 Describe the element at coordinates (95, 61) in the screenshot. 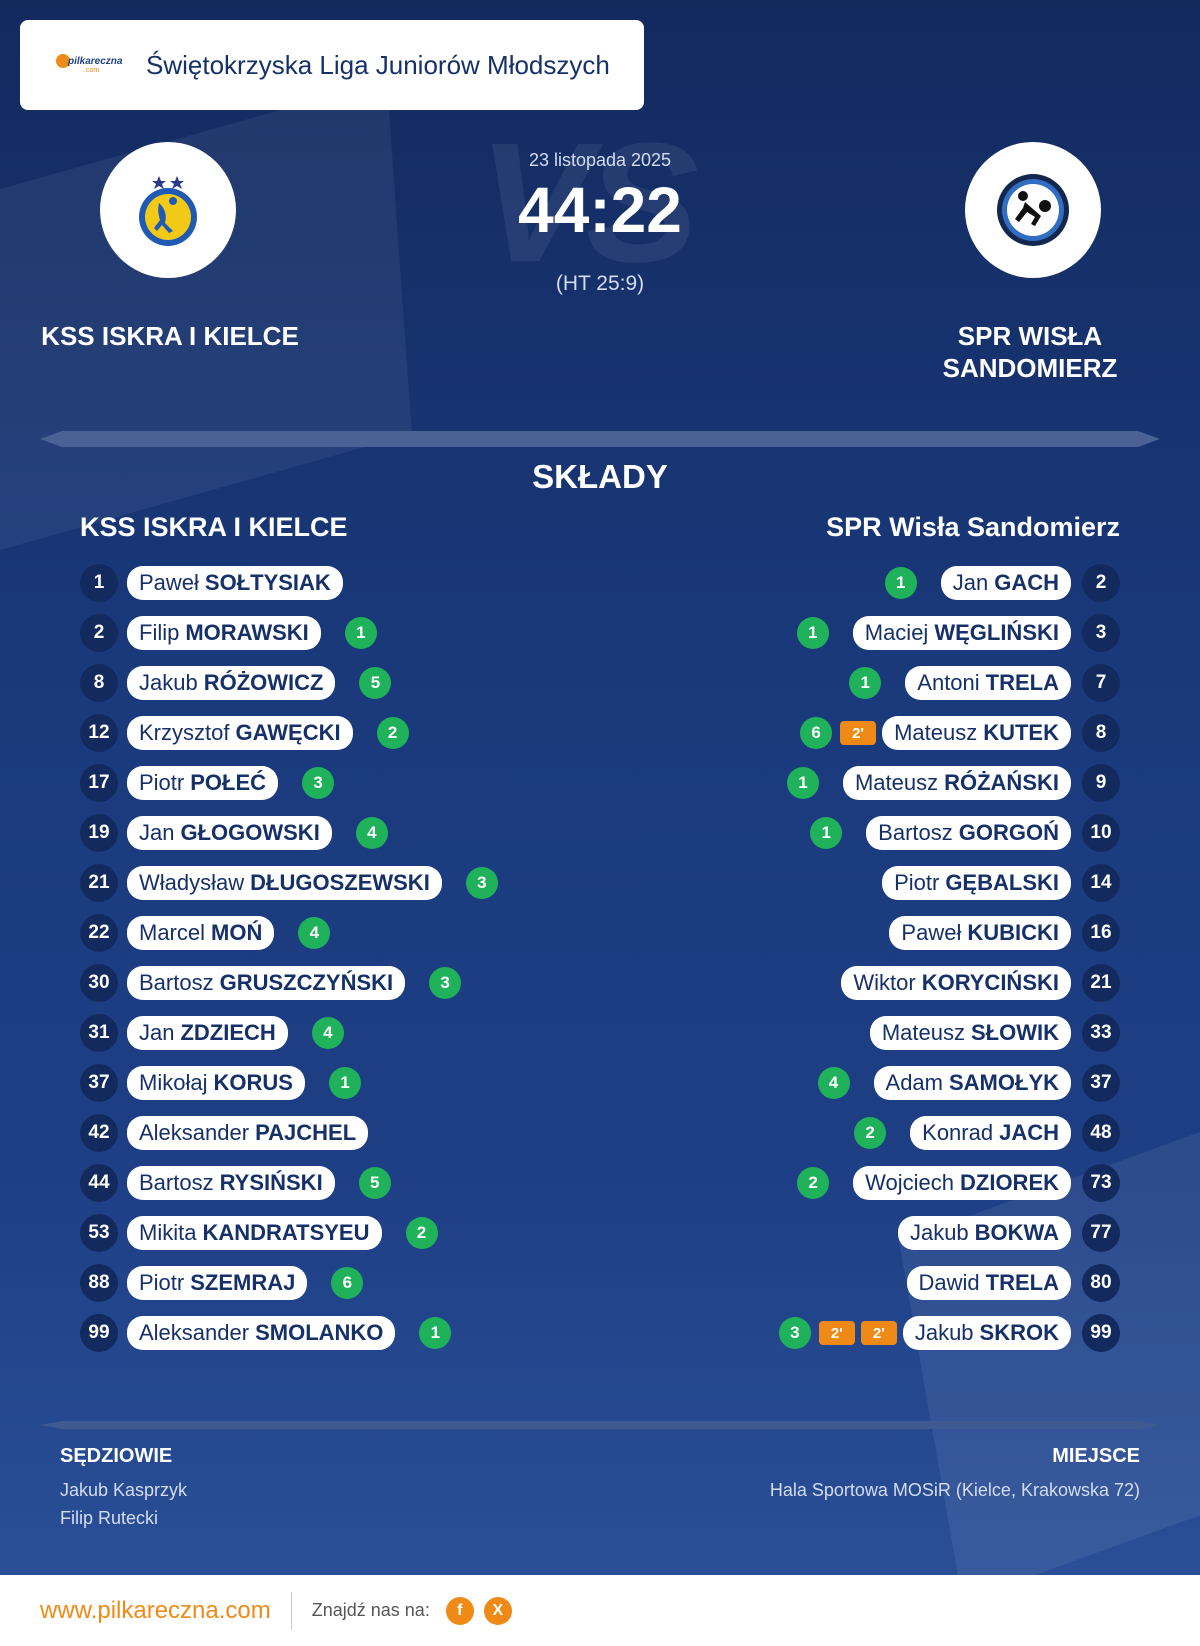

I see `logo-text: pilkareczna` at that location.